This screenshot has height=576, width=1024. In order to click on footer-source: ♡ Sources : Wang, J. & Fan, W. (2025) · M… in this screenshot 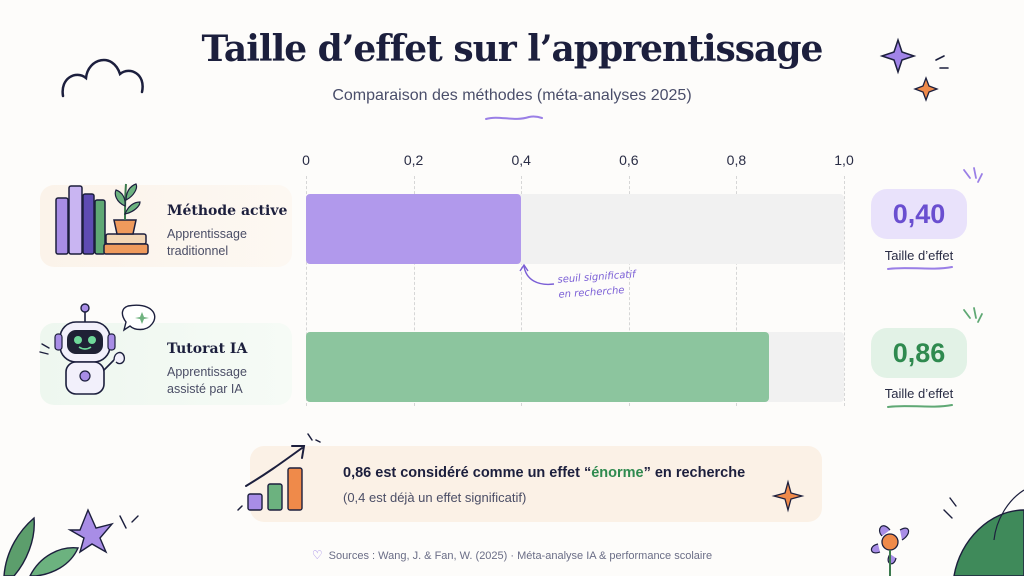, I will do `click(512, 555)`.